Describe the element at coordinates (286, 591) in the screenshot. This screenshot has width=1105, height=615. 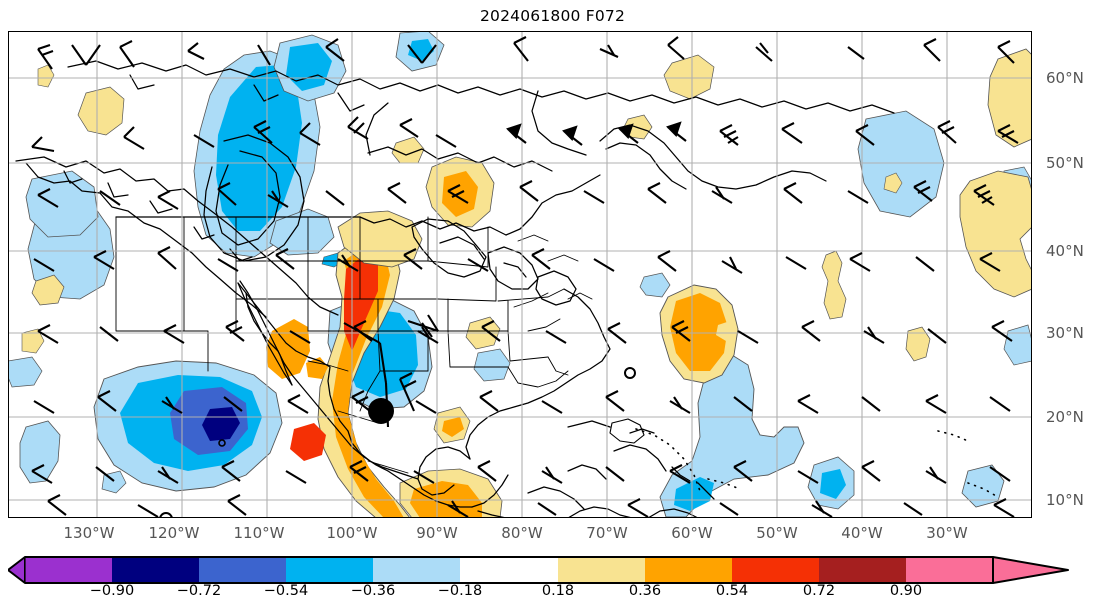
I see `colorbar-tick-label: −0.54` at that location.